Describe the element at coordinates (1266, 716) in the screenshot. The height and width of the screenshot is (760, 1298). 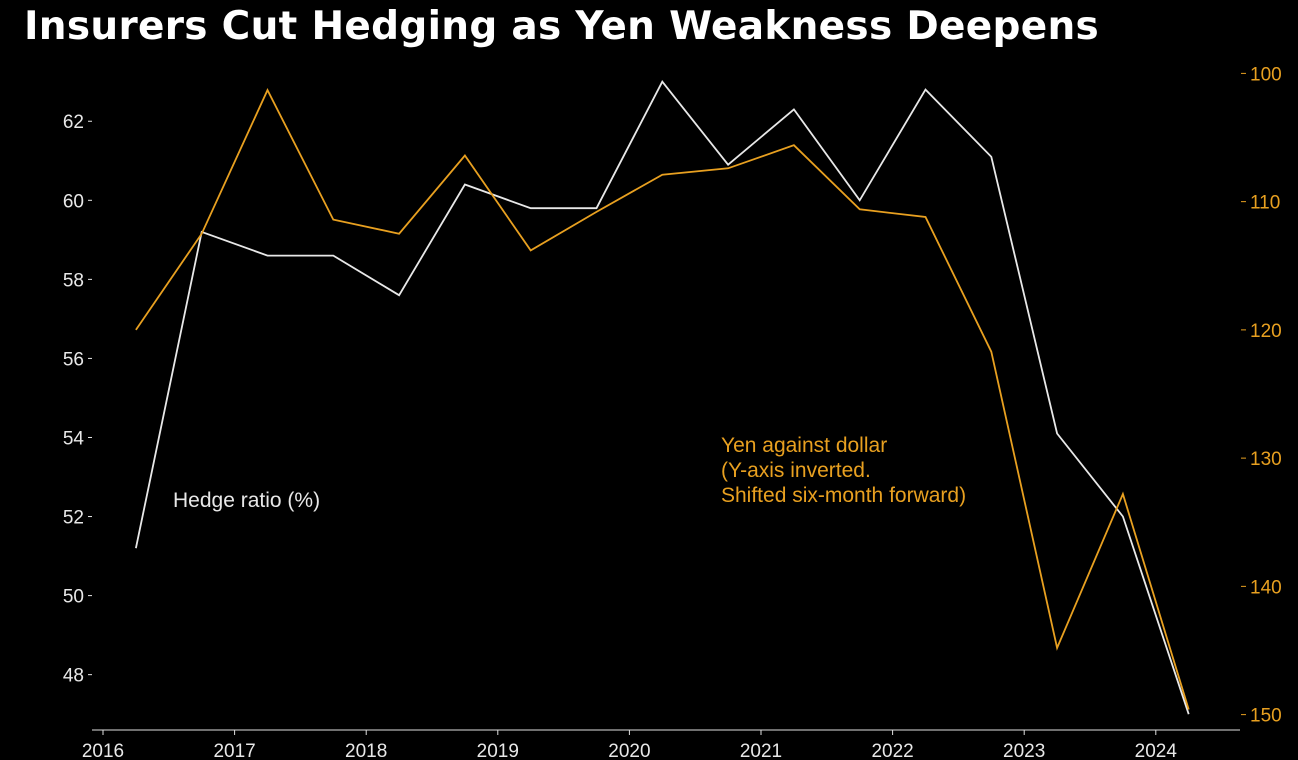
I see `right-tick-label: 150` at that location.